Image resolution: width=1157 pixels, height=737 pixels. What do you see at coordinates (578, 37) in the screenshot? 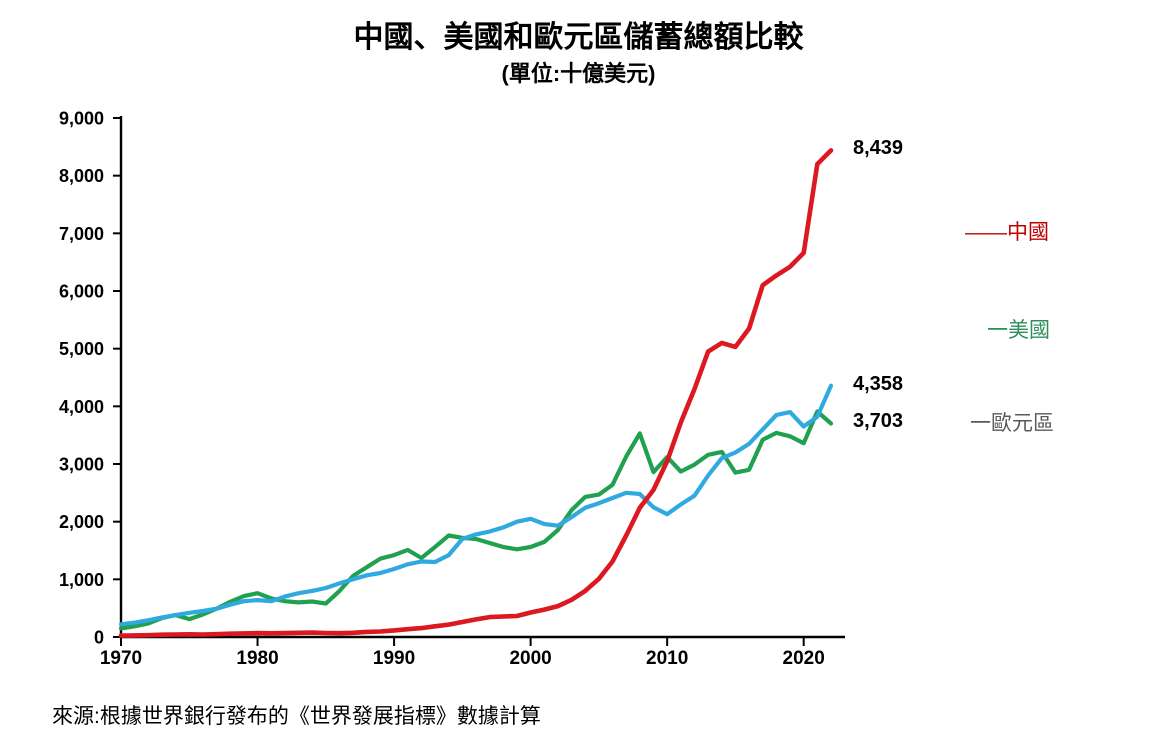
I see `chart-title: 中國、美國和歐元區儲蓄總額比較` at bounding box center [578, 37].